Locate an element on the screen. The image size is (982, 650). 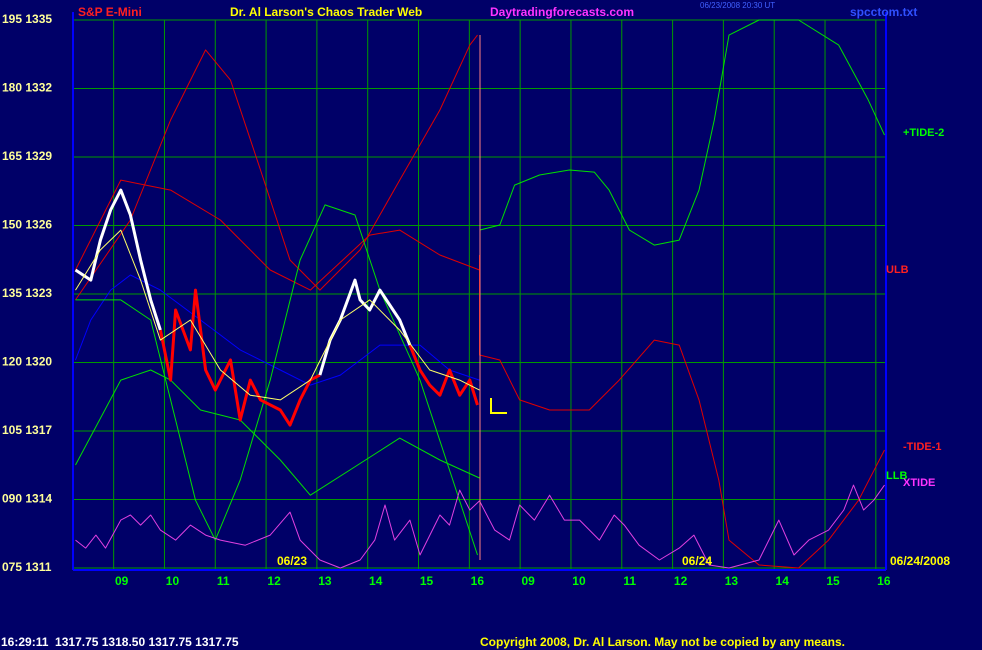
y-tick-label: 165 1329 is located at coordinates (27, 156).